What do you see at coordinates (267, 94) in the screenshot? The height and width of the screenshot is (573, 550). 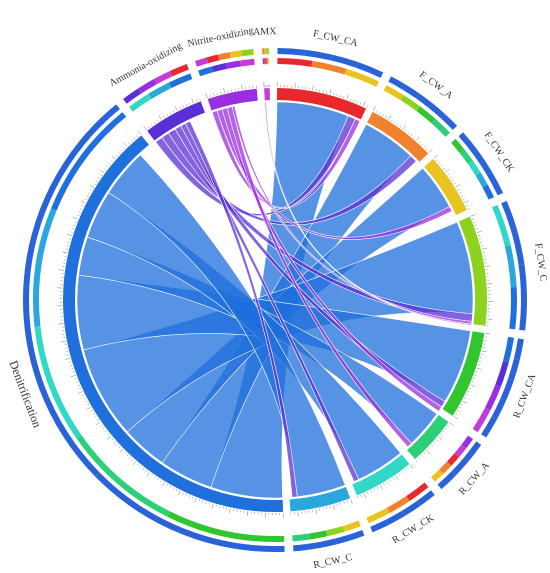 I see `segment-arc-amx` at bounding box center [267, 94].